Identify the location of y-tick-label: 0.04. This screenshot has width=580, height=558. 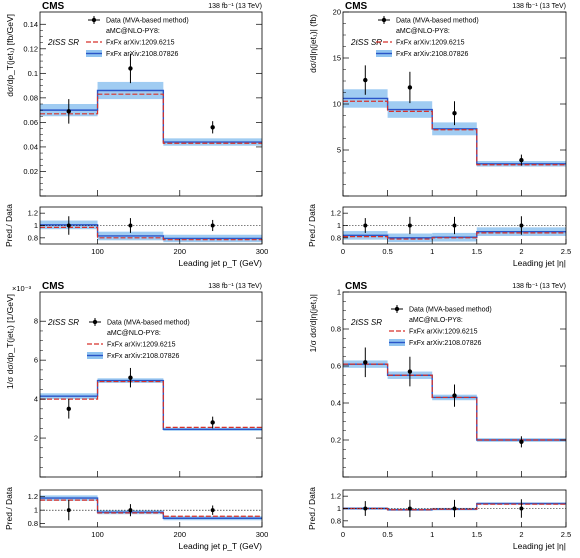
(30, 146).